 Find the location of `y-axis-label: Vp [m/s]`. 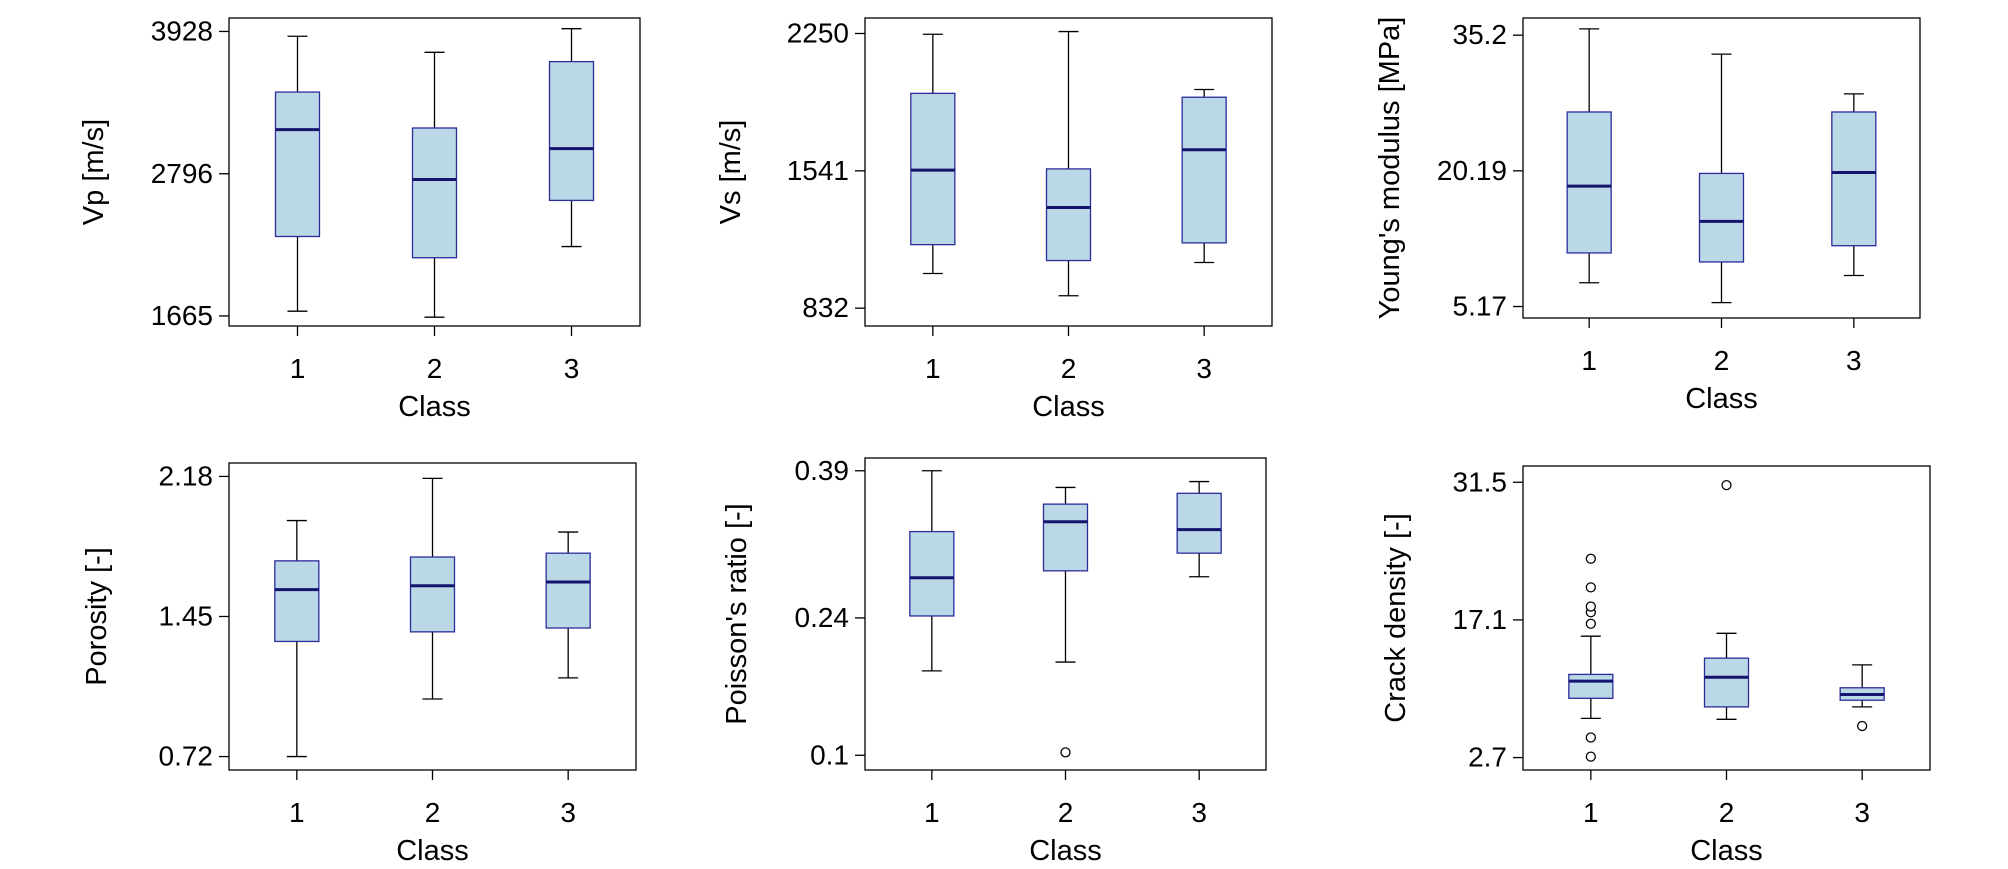

y-axis-label: Vp [m/s] is located at coordinates (94, 172).